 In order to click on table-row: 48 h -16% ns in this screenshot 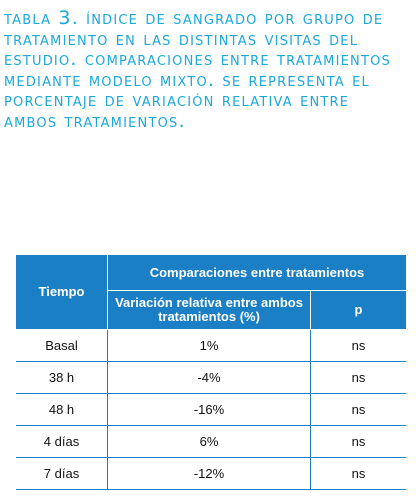, I will do `click(211, 409)`.